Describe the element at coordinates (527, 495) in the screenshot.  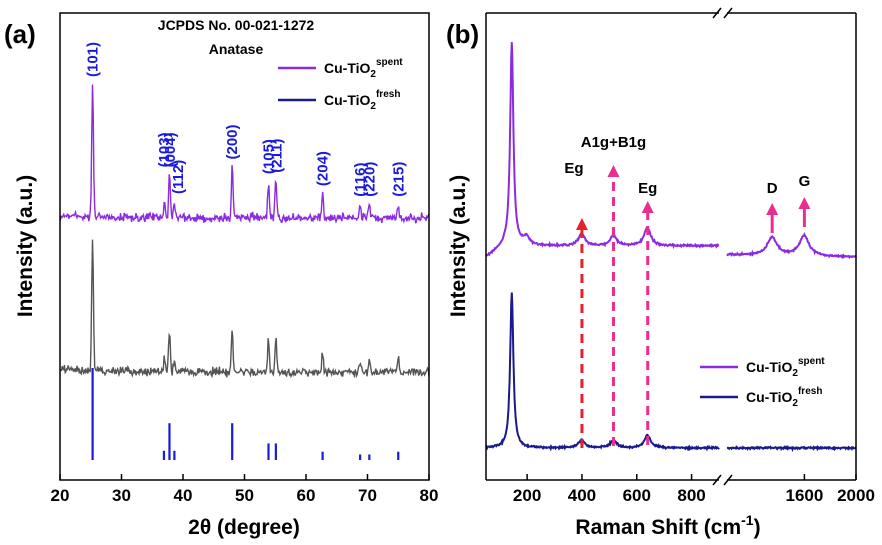
I see `x-tick-label-b: 200` at that location.